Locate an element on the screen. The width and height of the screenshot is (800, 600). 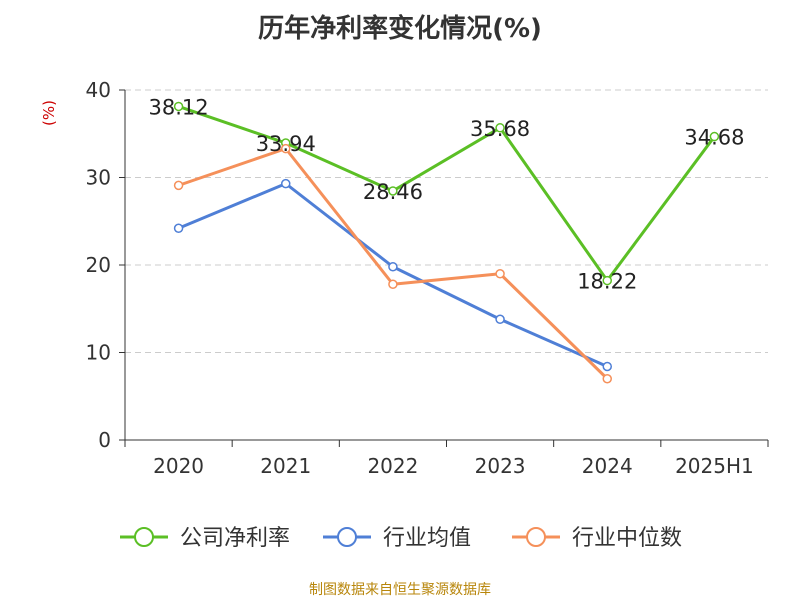
data-label-4: 18.22 is located at coordinates (607, 282).